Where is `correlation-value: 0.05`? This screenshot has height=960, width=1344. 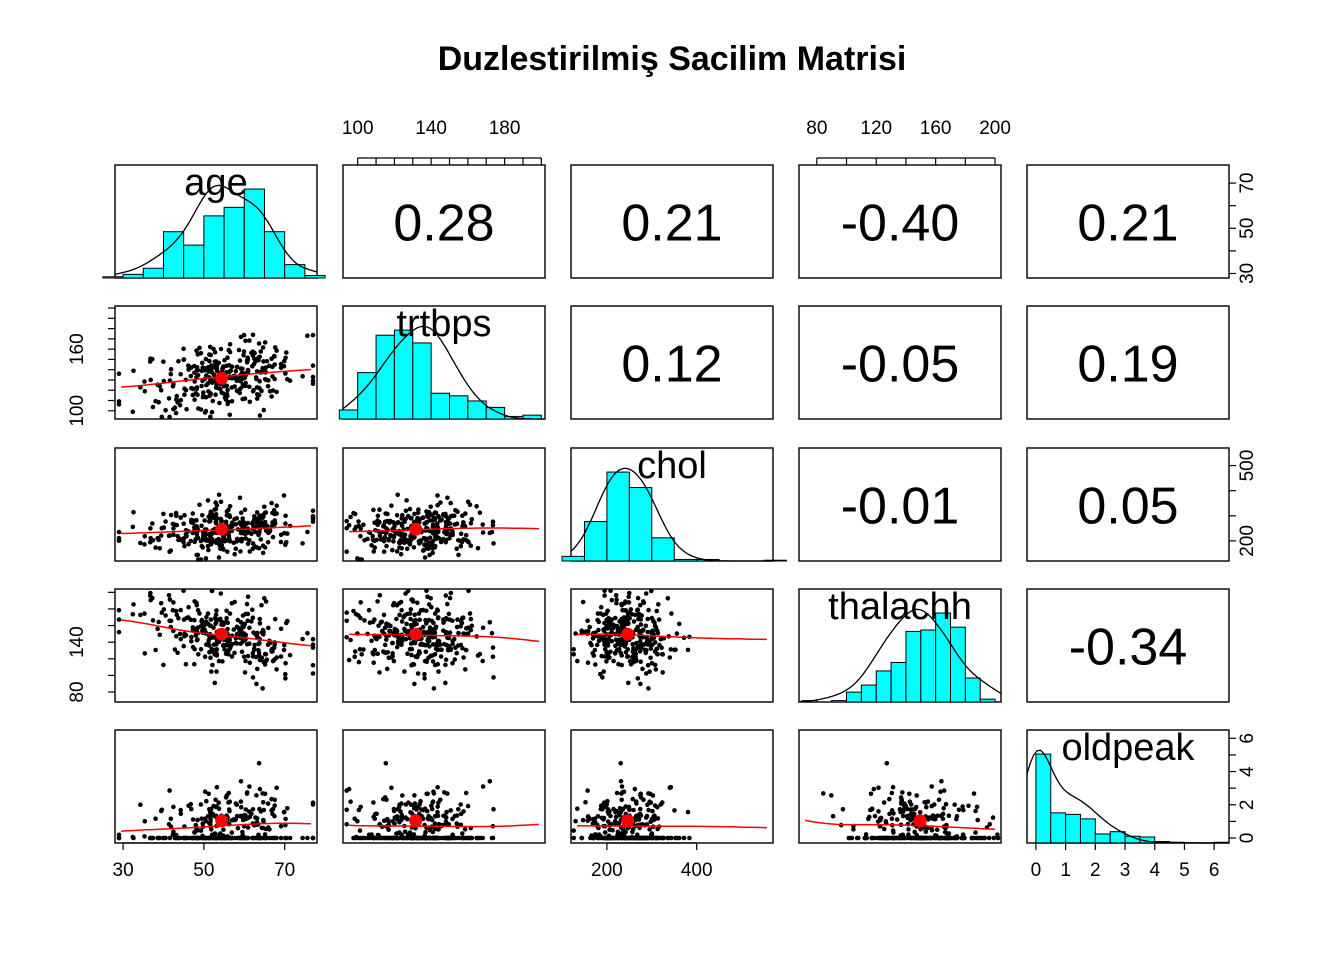 correlation-value: 0.05 is located at coordinates (1127, 507).